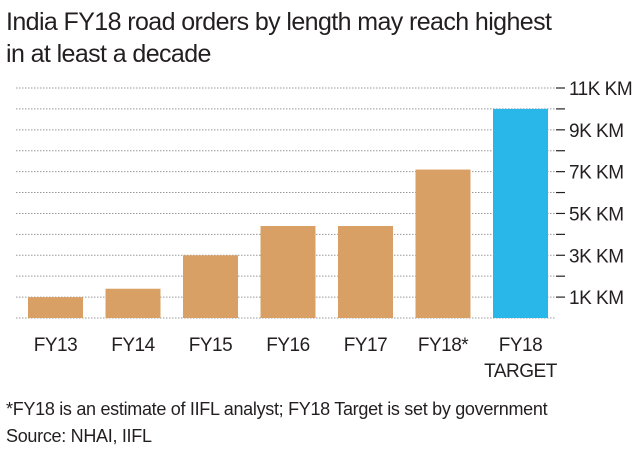  Describe the element at coordinates (296, 358) in the screenshot. I see `x-axis: FY13 FY14 FY15 FY16 FY17 FY18* FY18 TARGET` at that location.